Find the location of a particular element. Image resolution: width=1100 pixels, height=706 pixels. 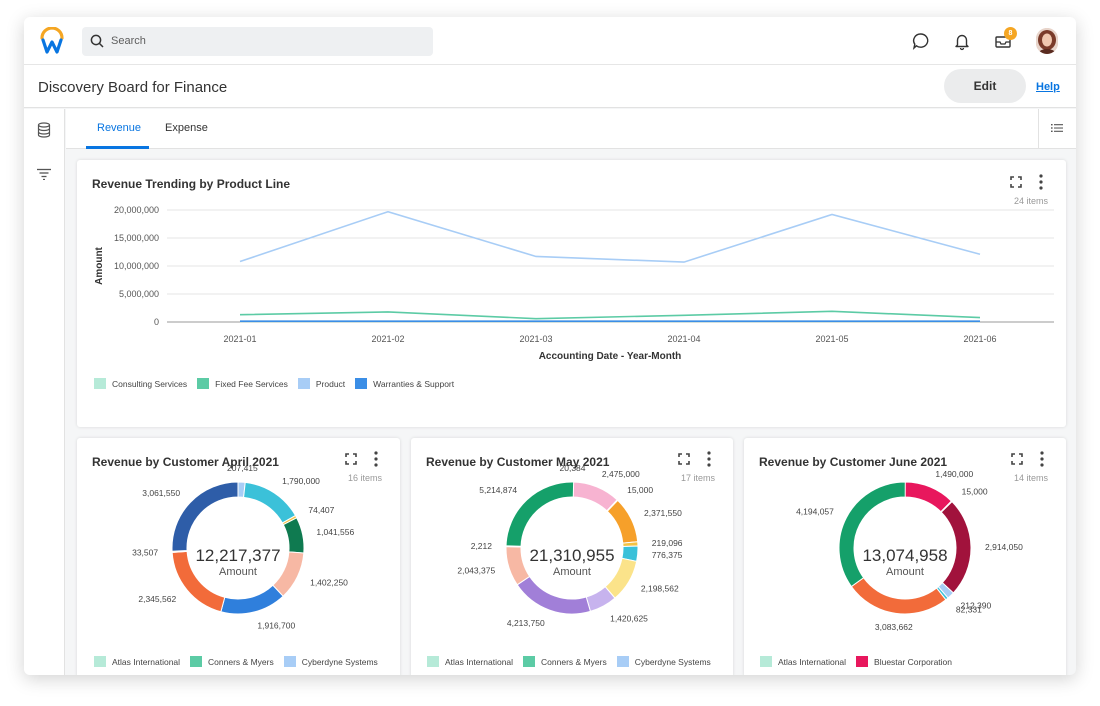

chat-icon is located at coordinates (921, 41).